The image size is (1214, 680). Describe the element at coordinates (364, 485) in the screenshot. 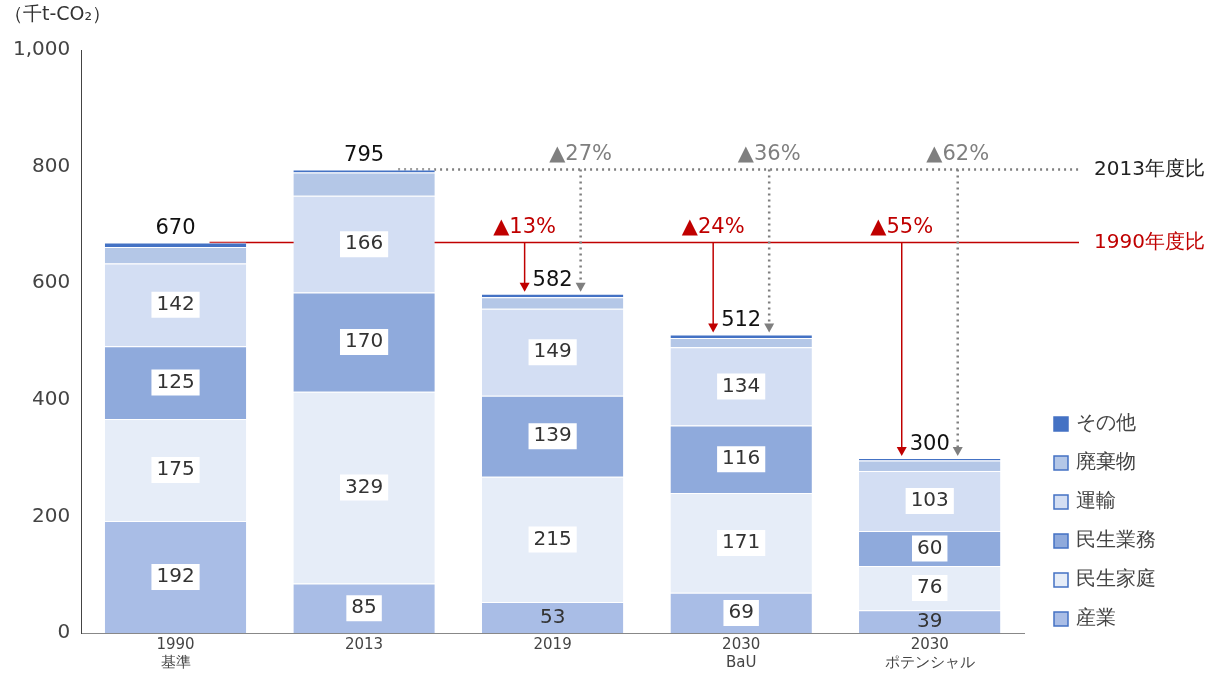

I see `data-label: 329` at that location.